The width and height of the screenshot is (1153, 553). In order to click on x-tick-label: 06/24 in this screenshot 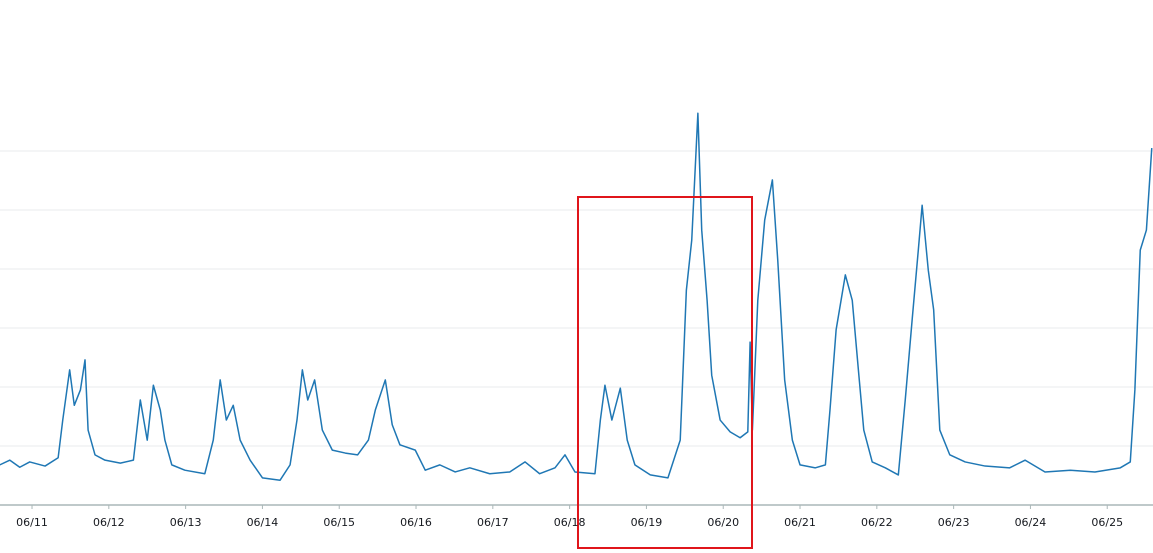, I will do `click(1031, 522)`.